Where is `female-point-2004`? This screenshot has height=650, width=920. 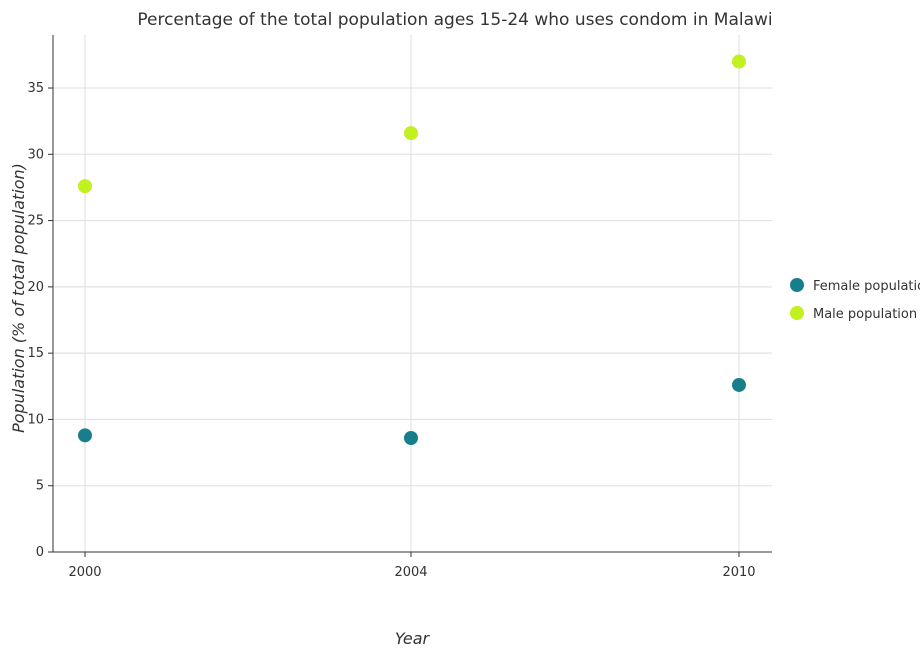
female-point-2004 is located at coordinates (411, 437).